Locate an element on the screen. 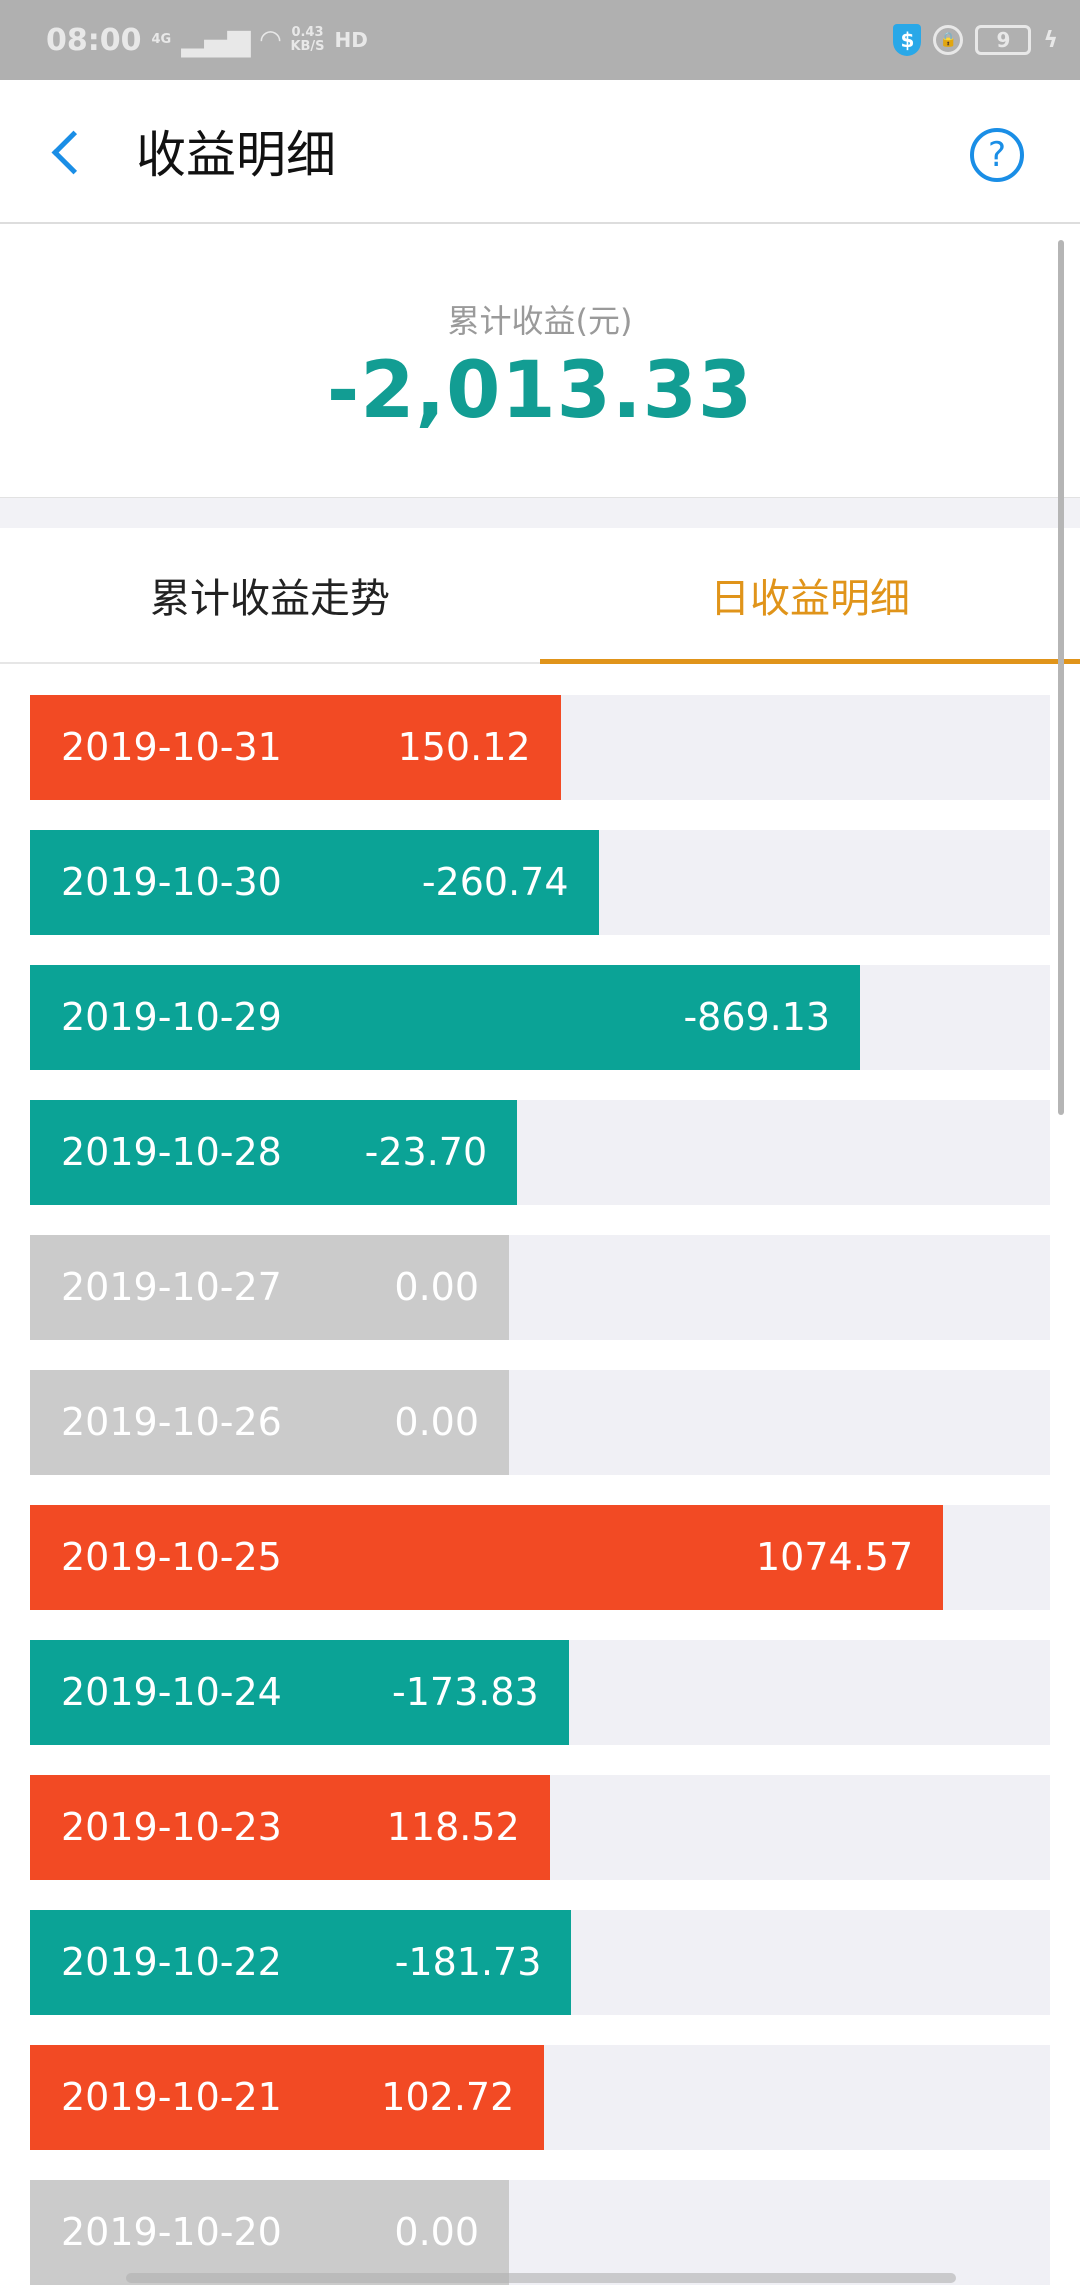 Image resolution: width=1080 pixels, height=2285 pixels. row-value: 102.72 is located at coordinates (448, 2097).